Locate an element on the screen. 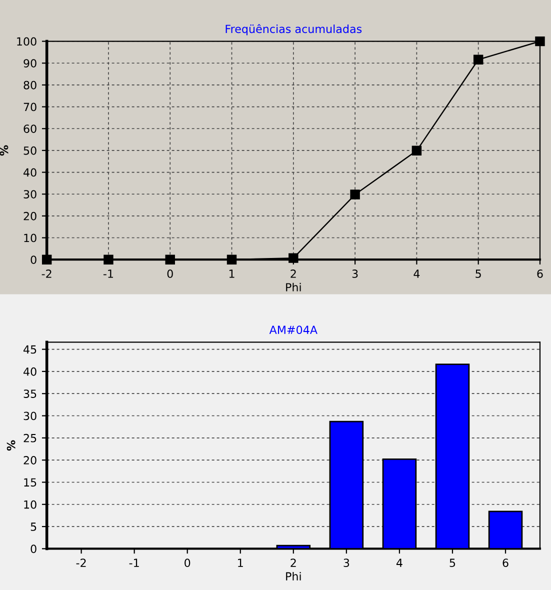 The width and height of the screenshot is (551, 590). chart-title: Freqüências acumuladas is located at coordinates (294, 30).